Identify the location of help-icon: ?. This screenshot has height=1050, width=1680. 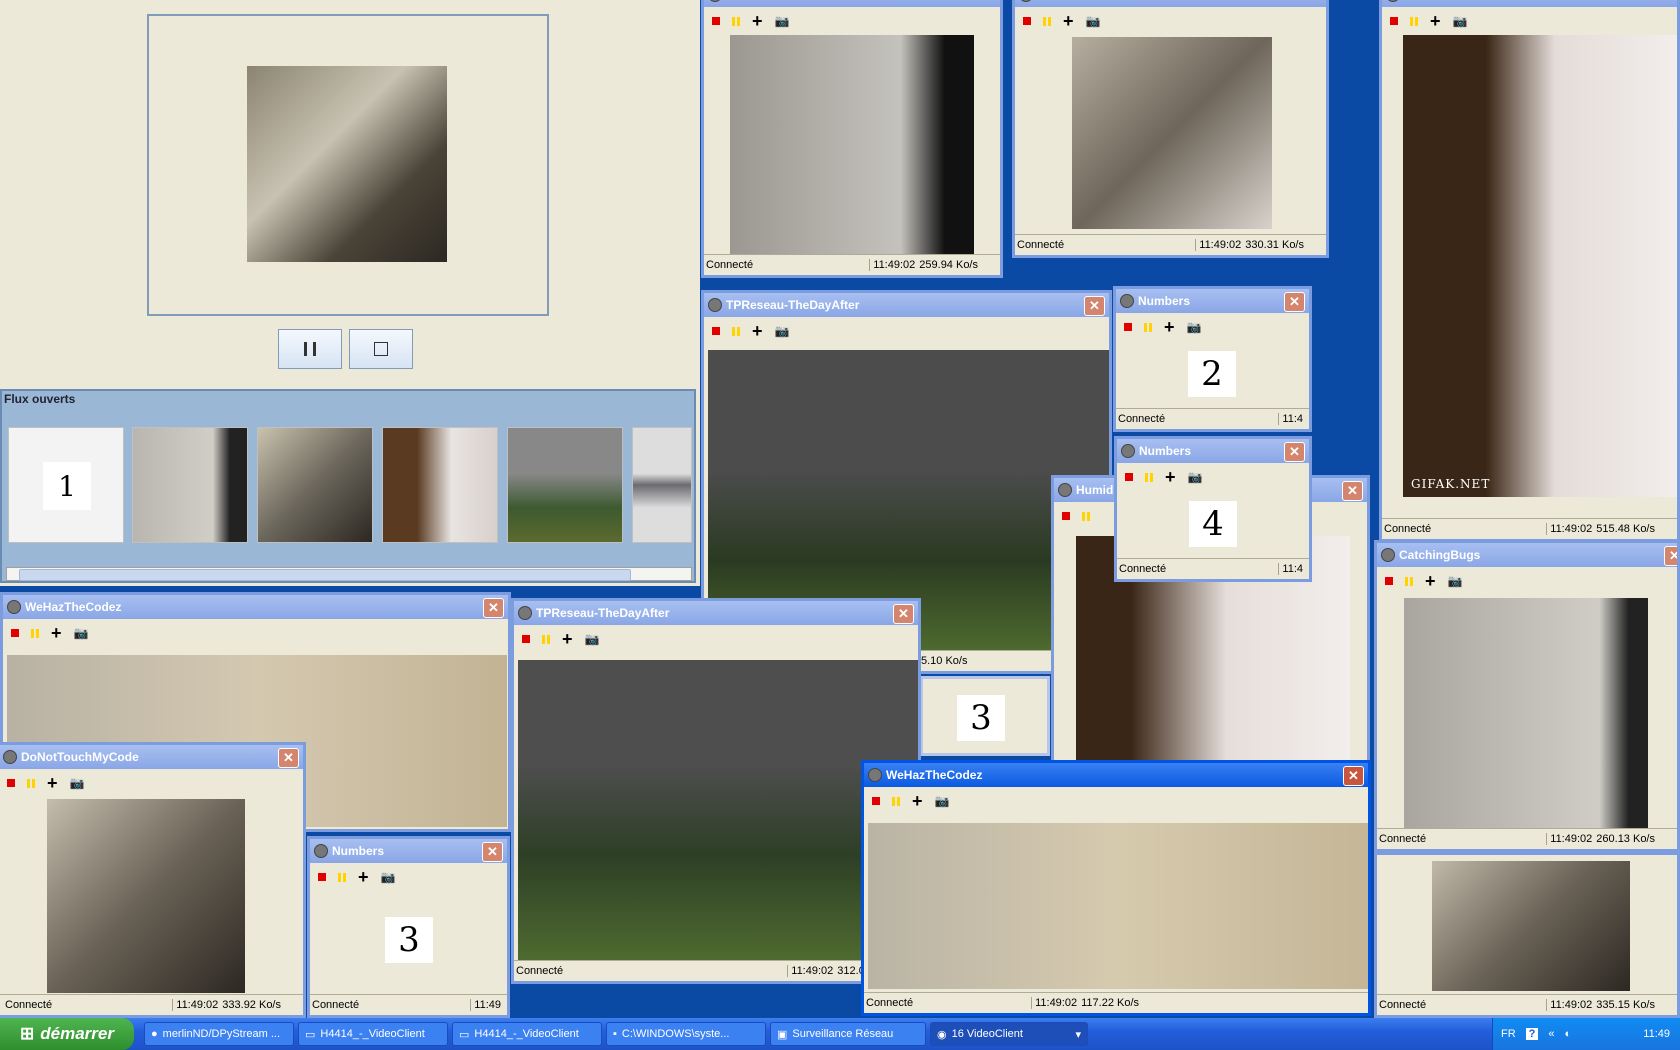
(1532, 1034).